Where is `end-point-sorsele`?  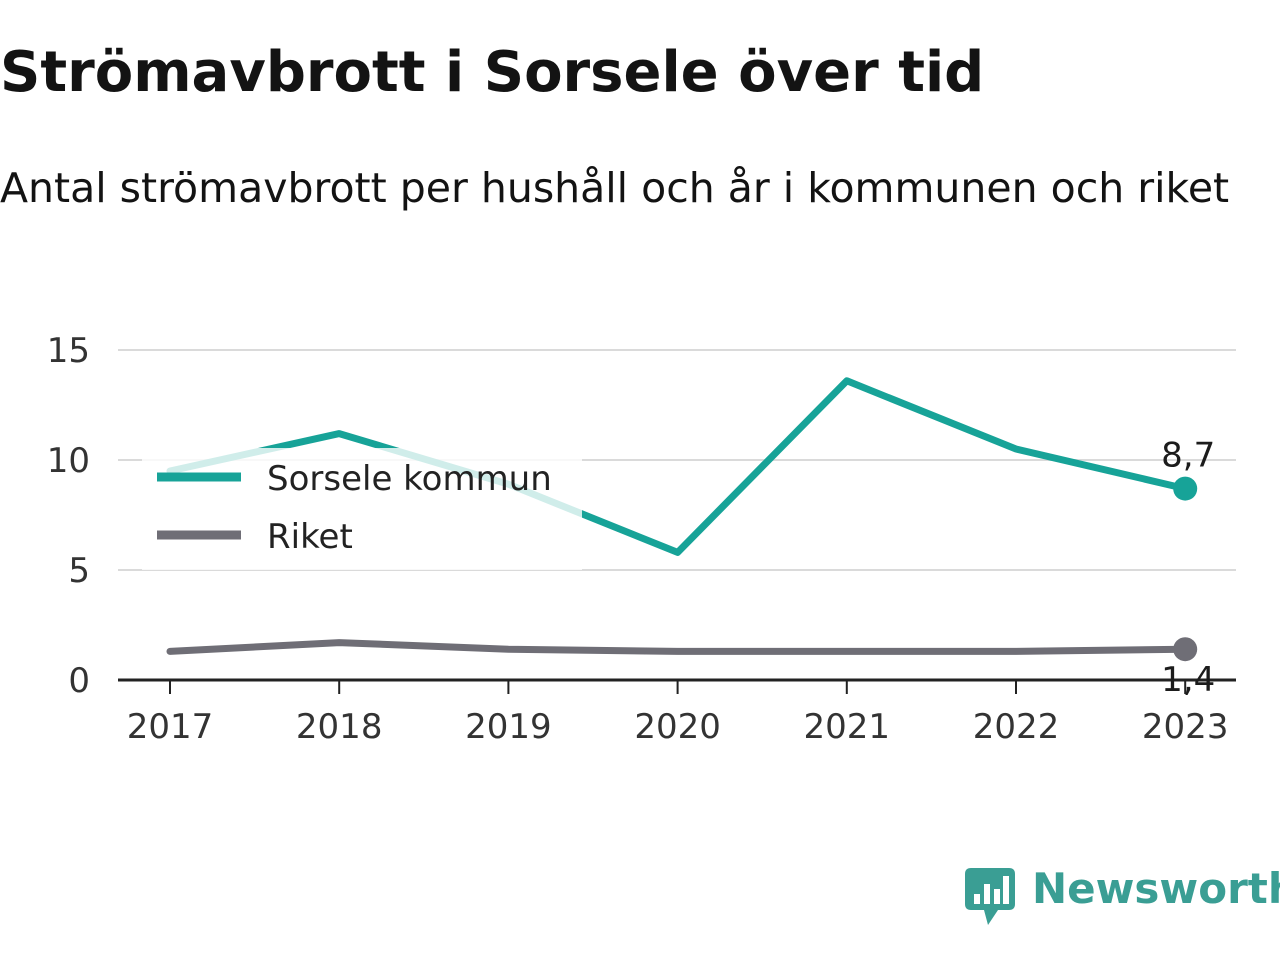
end-point-sorsele is located at coordinates (1185, 488).